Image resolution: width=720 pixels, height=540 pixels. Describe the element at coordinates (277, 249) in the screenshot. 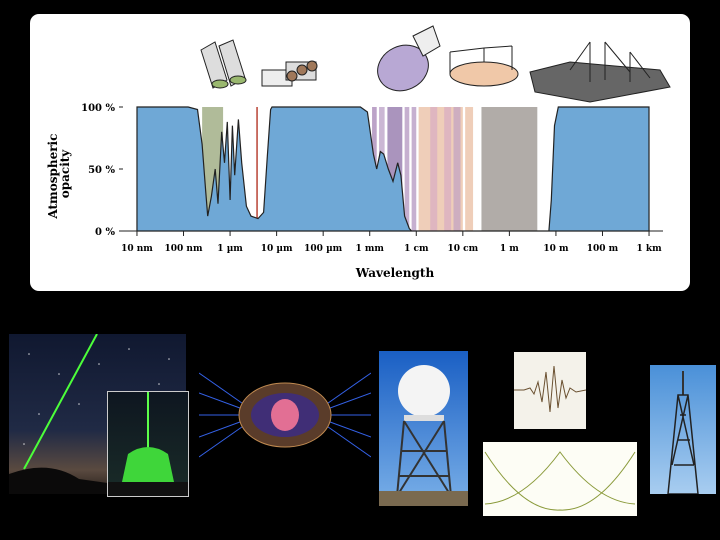

I see `x-tick-label: 10 µm` at that location.